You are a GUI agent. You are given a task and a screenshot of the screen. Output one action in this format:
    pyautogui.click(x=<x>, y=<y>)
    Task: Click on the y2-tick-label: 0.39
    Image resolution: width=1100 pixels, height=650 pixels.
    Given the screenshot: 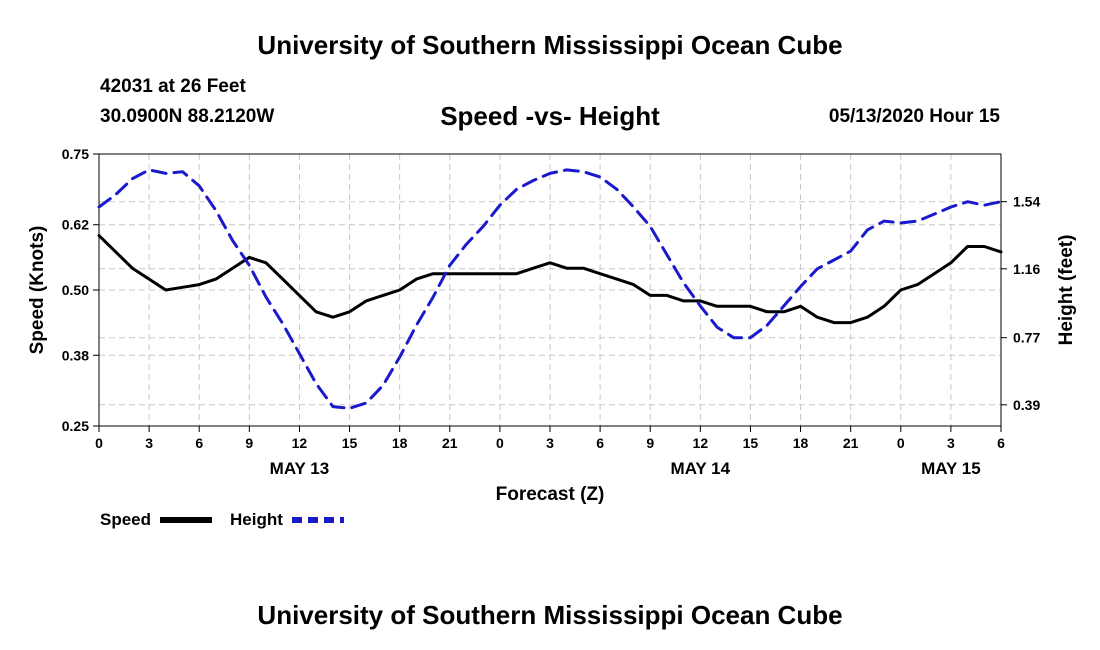 What is the action you would take?
    pyautogui.click(x=1026, y=405)
    